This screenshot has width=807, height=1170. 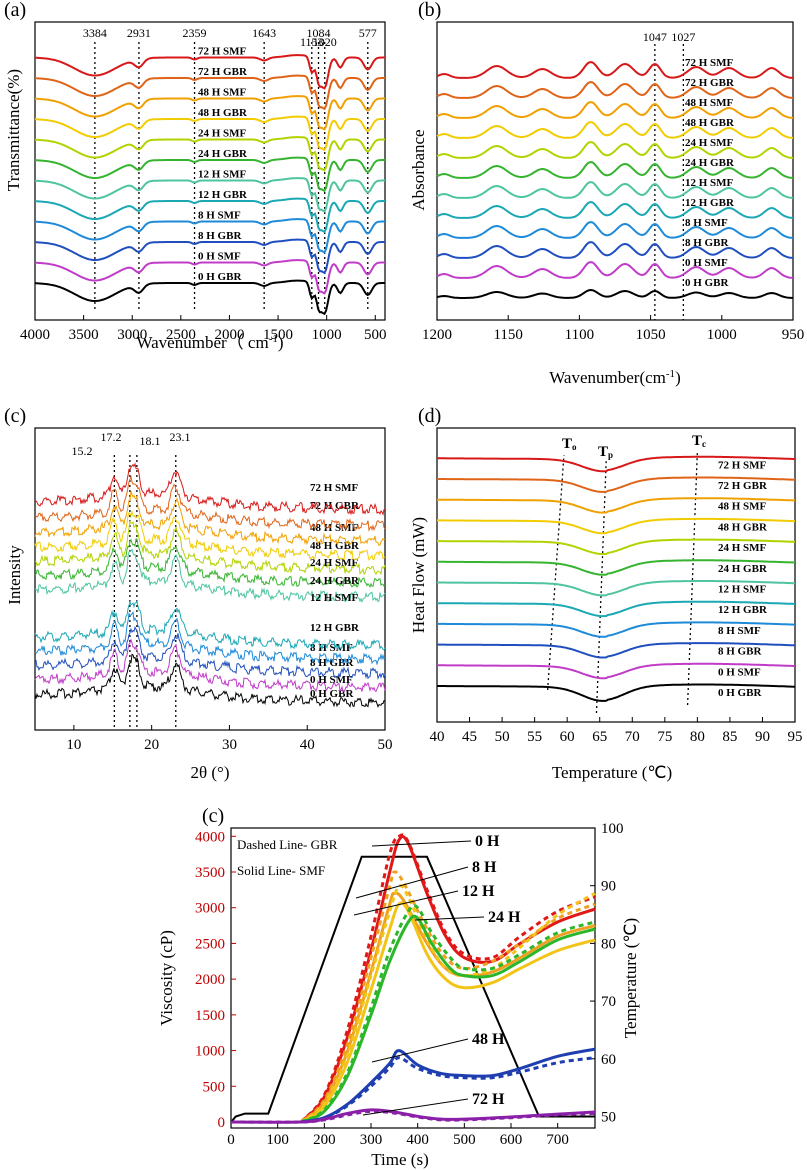 I want to click on series-label: 72 H GBR, so click(x=743, y=486).